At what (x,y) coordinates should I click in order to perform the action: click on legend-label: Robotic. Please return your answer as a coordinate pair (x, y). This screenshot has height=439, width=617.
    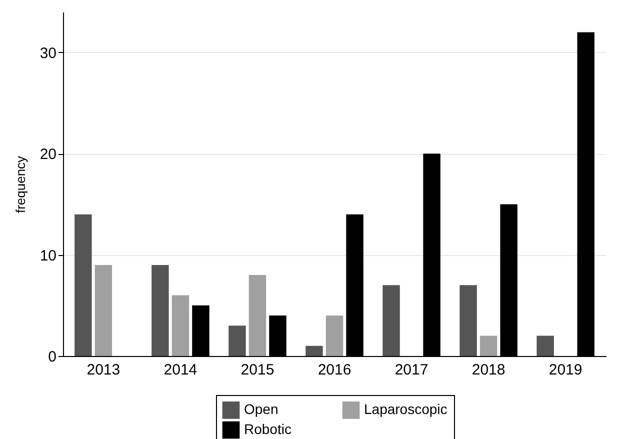
    Looking at the image, I should click on (268, 429).